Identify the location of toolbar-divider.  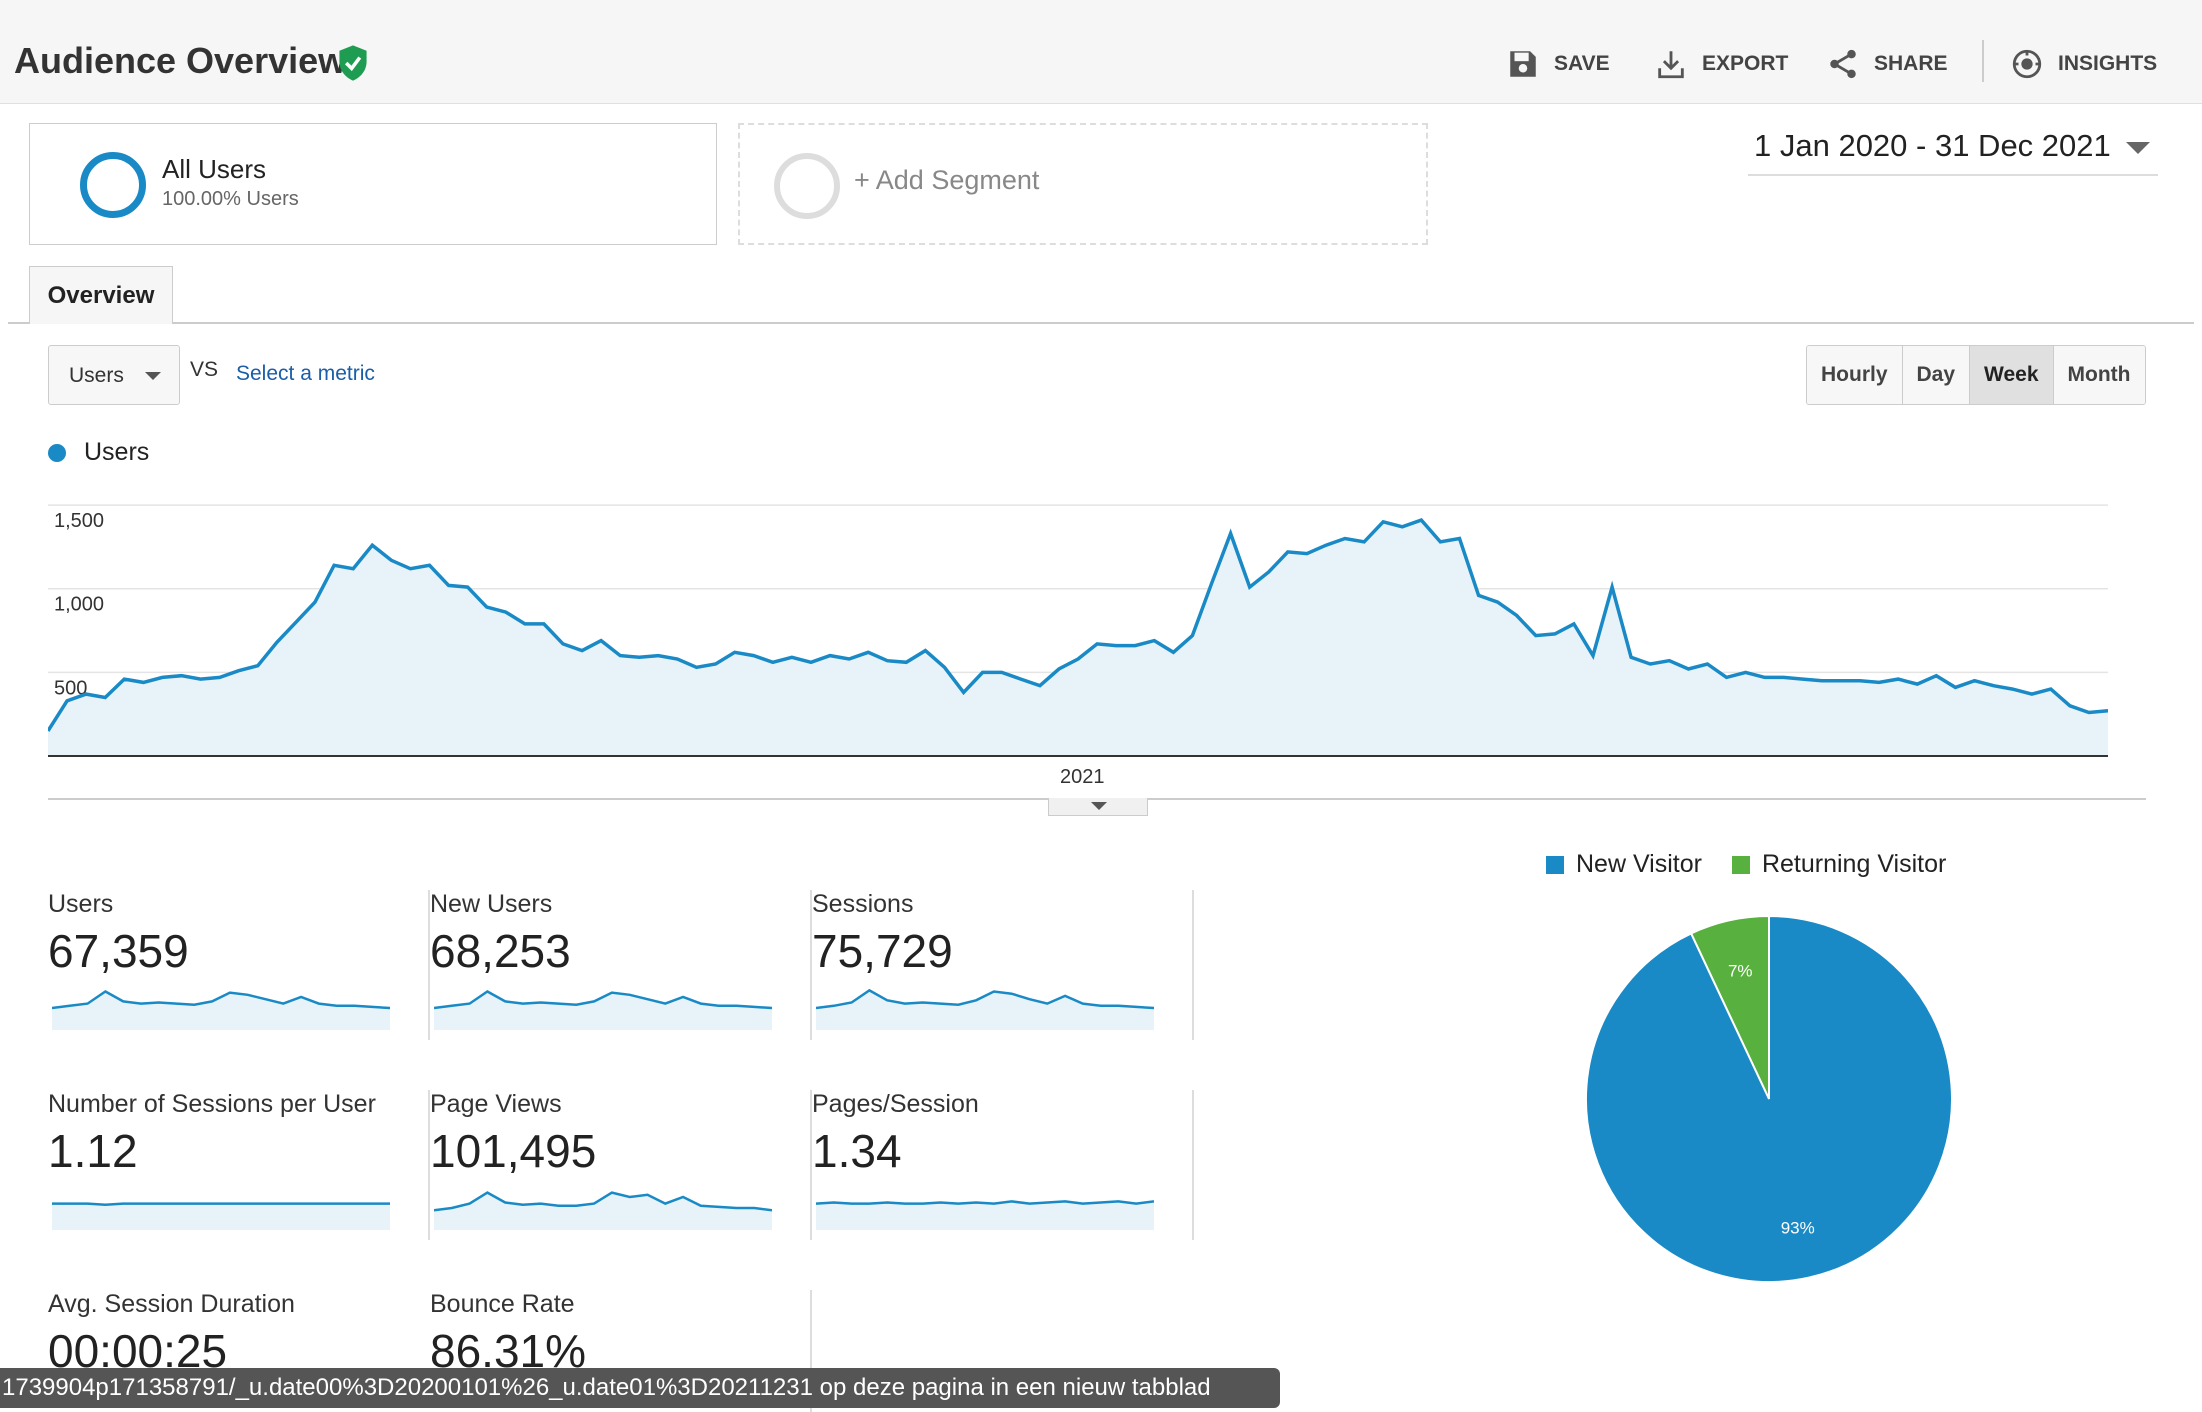
(1983, 61).